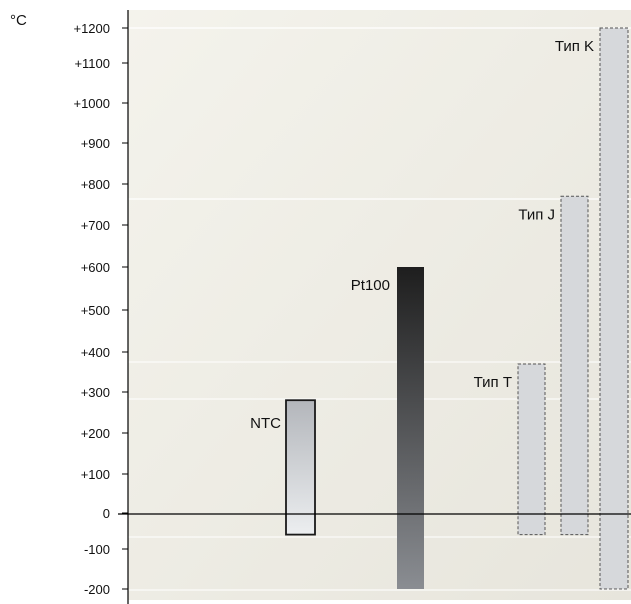 This screenshot has width=631, height=604. What do you see at coordinates (95, 225) in the screenshot?
I see `y-tick-label: +700` at bounding box center [95, 225].